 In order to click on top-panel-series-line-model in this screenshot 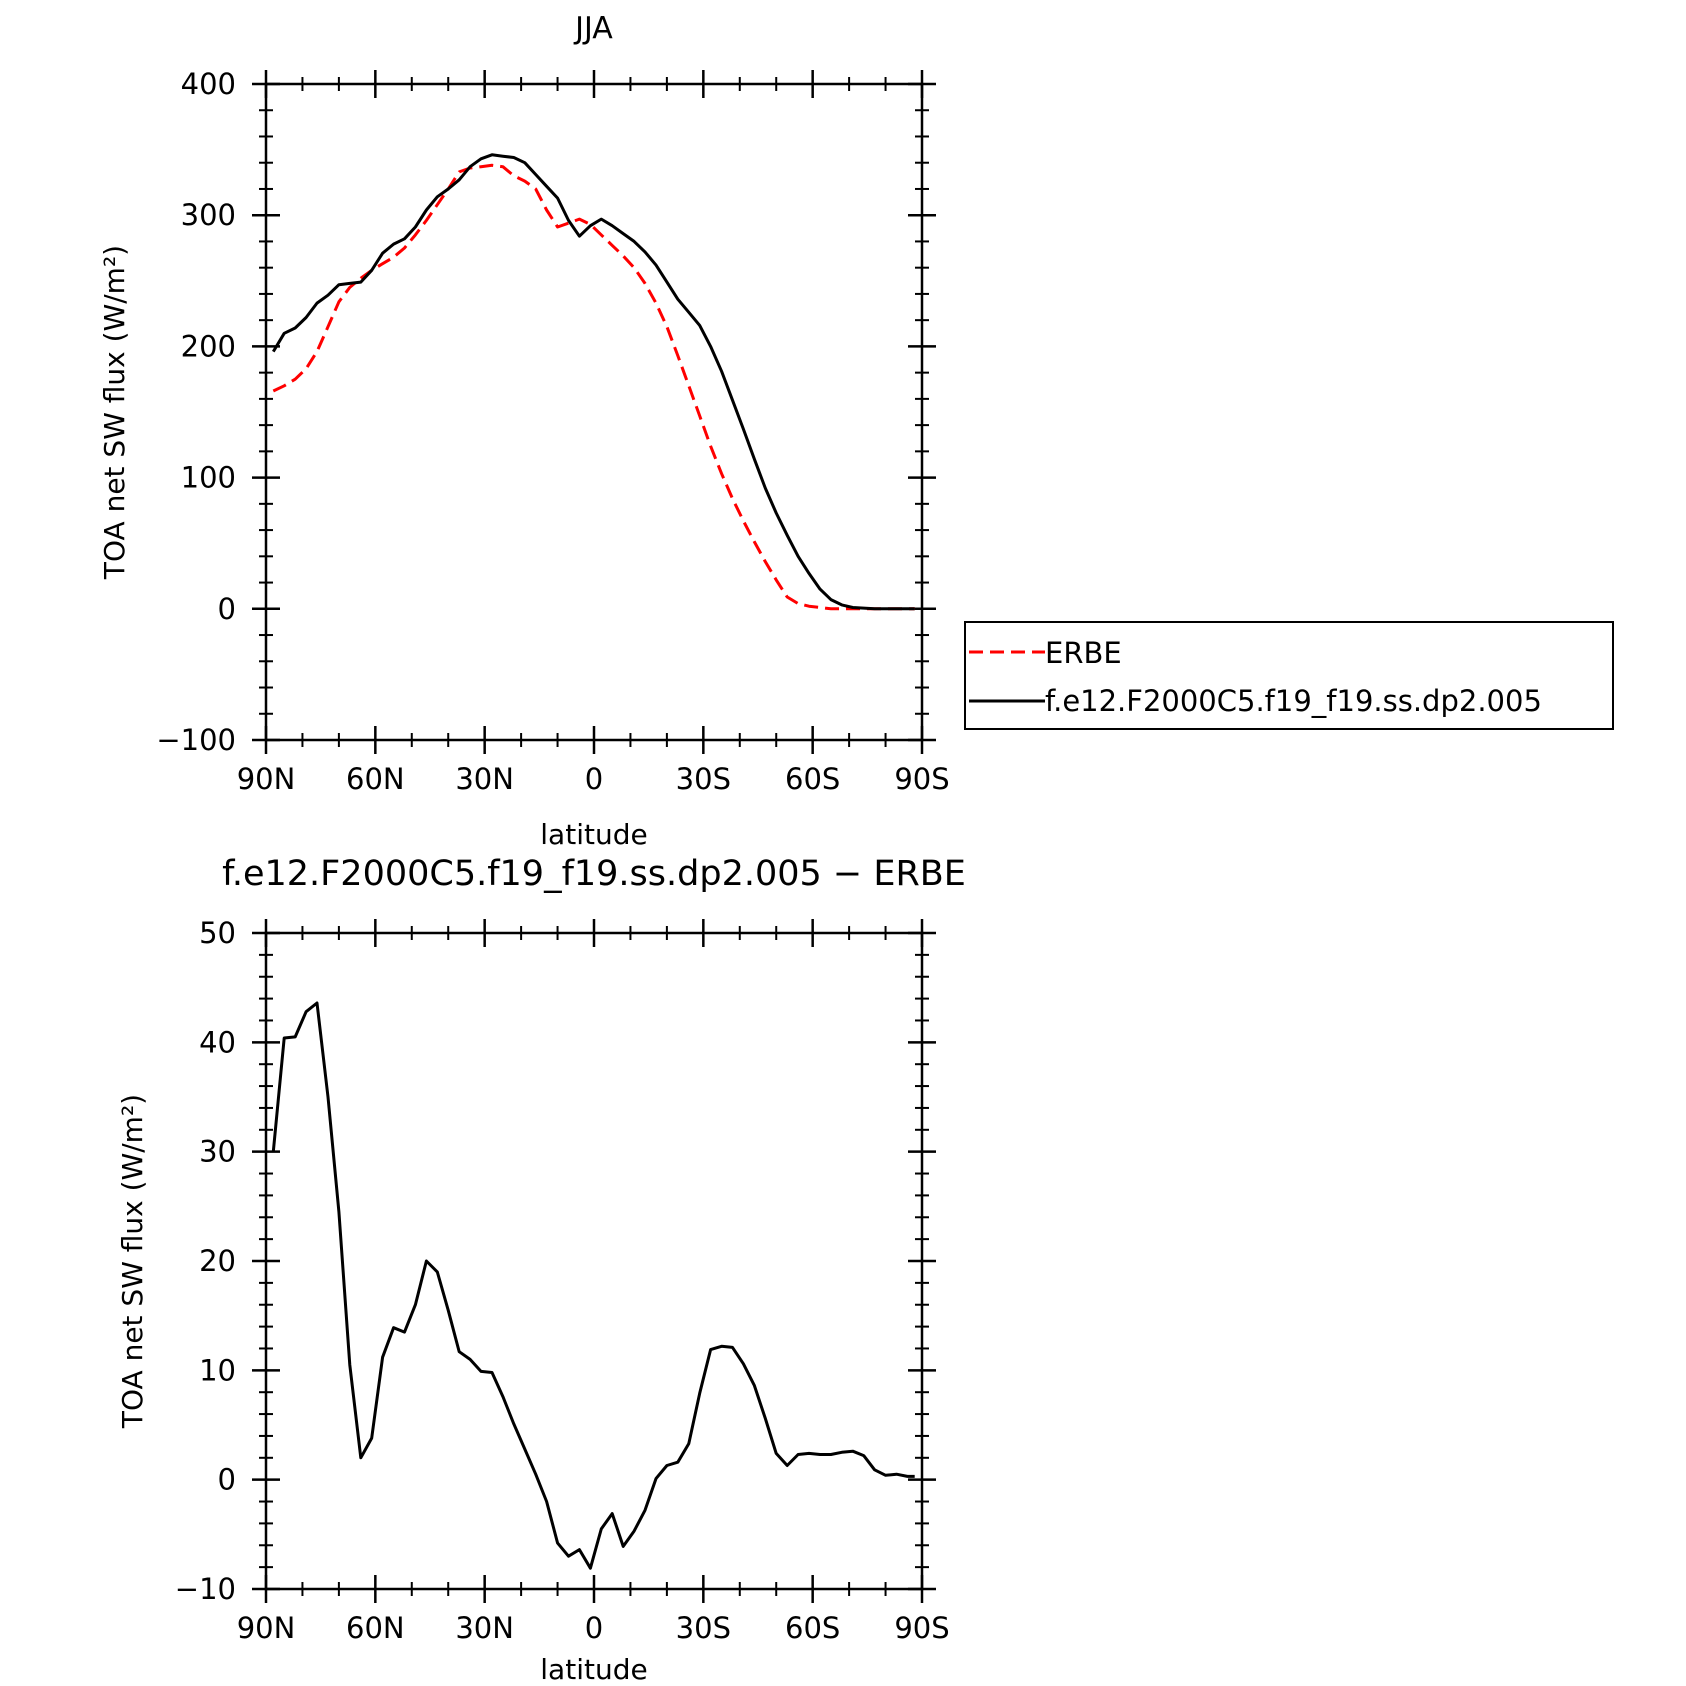, I will do `click(593, 382)`.